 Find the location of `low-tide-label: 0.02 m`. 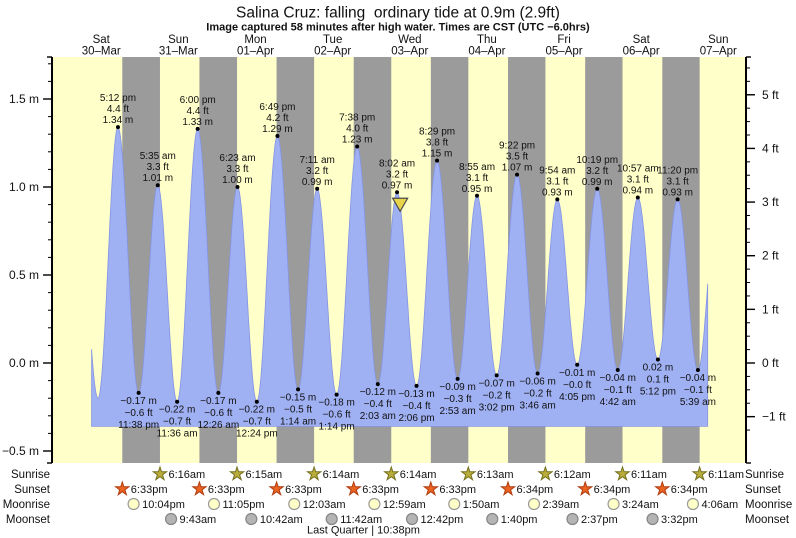

low-tide-label: 0.02 m is located at coordinates (658, 367).